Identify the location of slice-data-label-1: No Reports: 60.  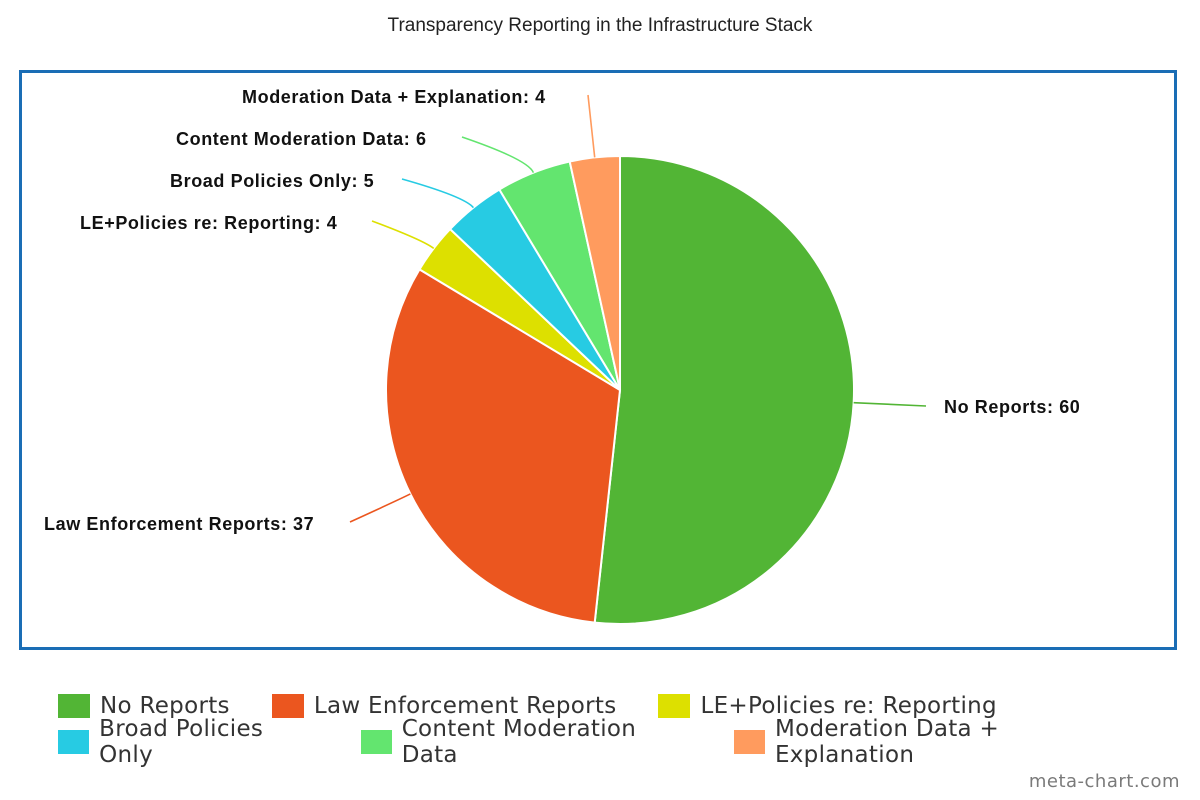
(1012, 407).